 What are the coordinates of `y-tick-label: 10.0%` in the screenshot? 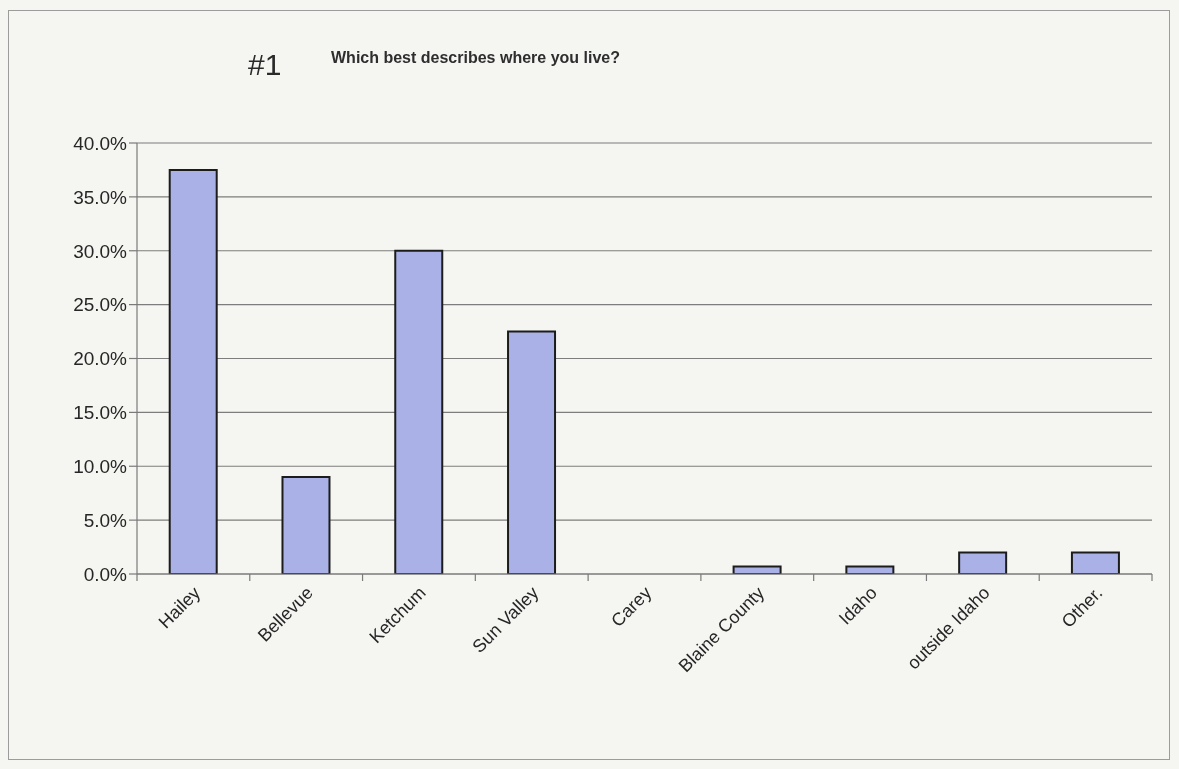 It's located at (100, 467).